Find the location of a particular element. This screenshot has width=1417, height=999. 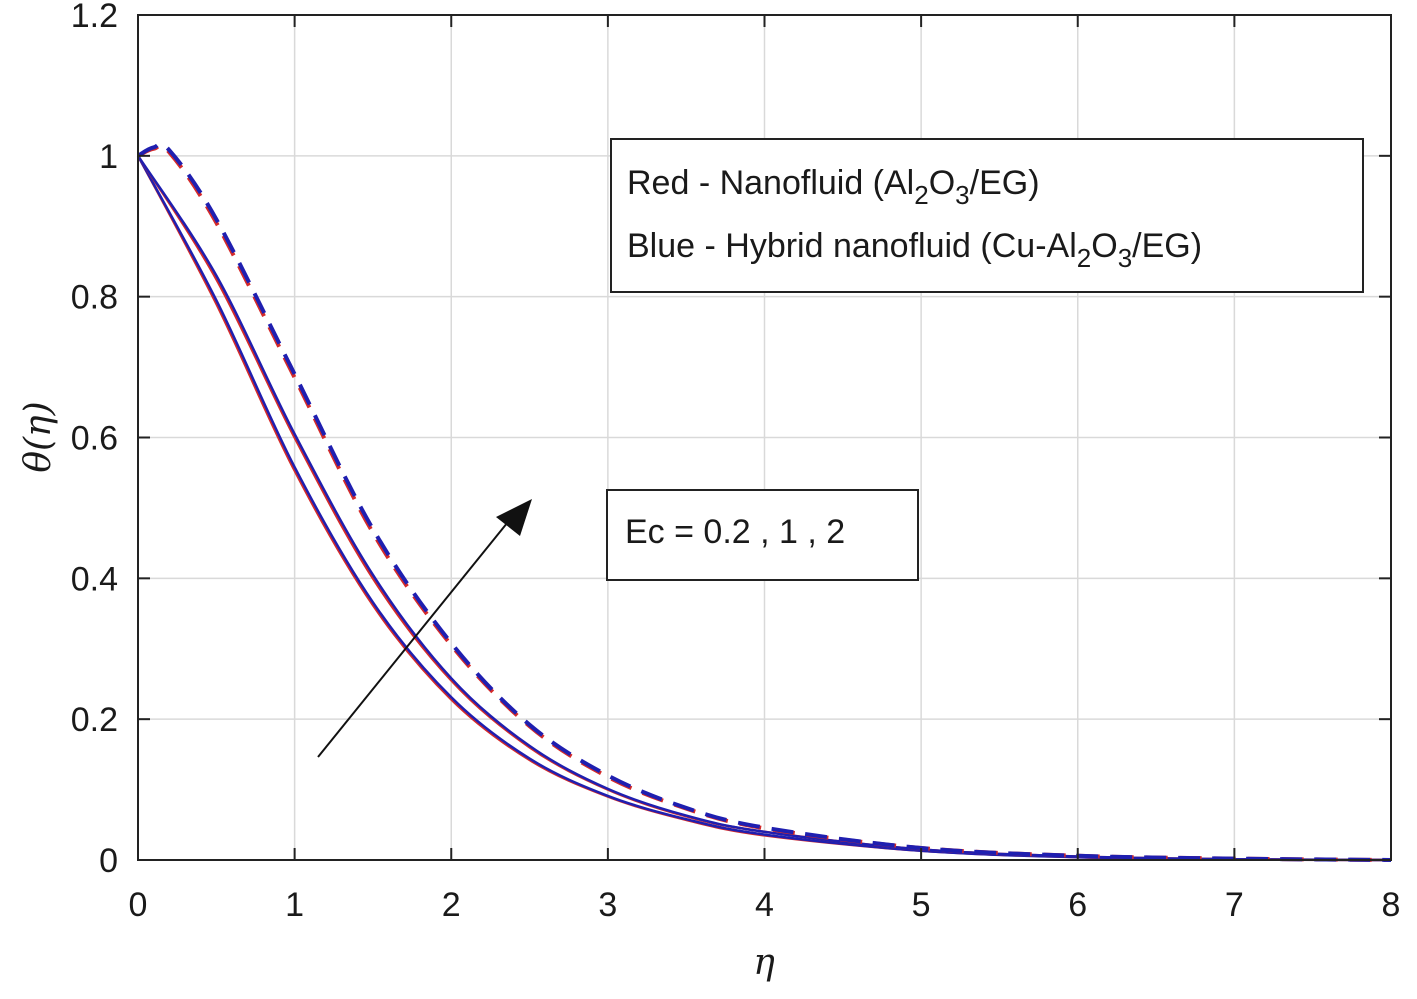

y-tick-label: 0.2 is located at coordinates (94, 720).